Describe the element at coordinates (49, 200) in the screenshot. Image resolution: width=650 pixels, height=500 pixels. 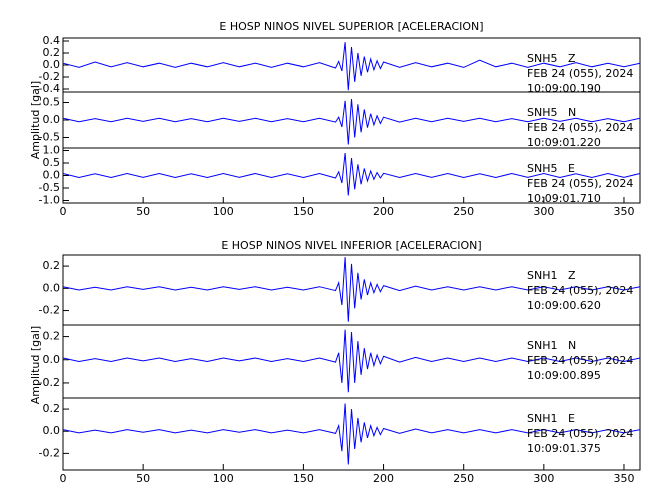
I see `y-tick-label: -1.0` at that location.